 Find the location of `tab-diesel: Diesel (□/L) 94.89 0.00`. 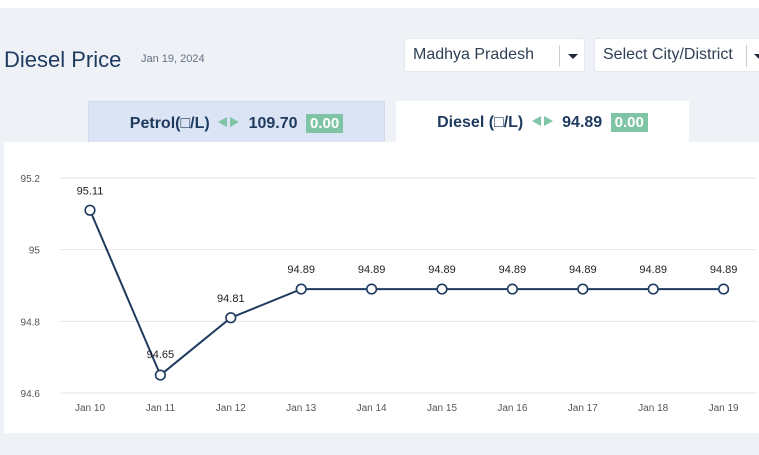

tab-diesel: Diesel (□/L) 94.89 0.00 is located at coordinates (542, 121).